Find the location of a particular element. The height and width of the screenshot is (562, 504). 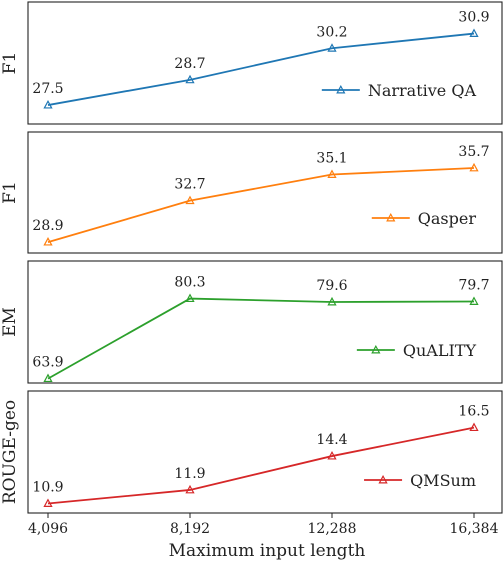

legend-label: QMSum is located at coordinates (443, 480).